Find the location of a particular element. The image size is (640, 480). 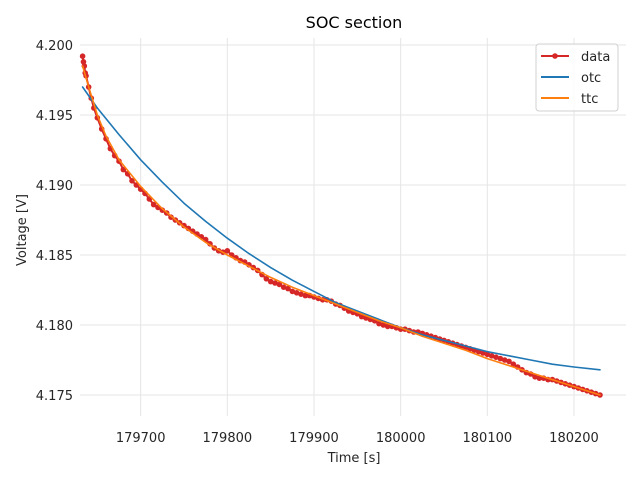

y-tick-label: 4.180 is located at coordinates (54, 326).